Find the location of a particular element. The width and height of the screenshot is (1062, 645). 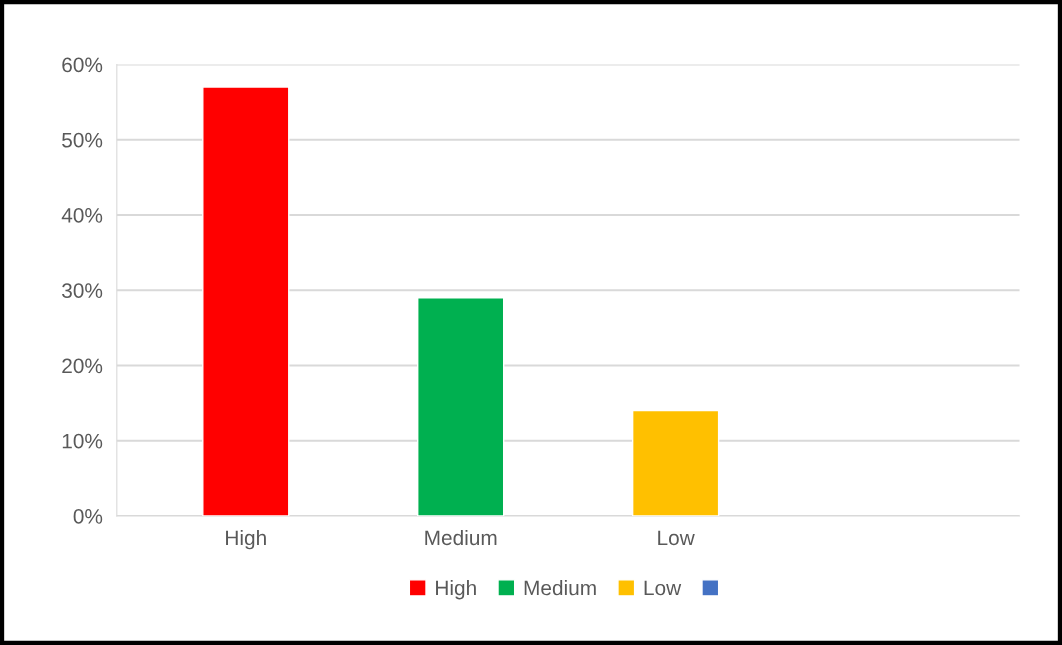

y-tick-label: 20% is located at coordinates (82, 366).